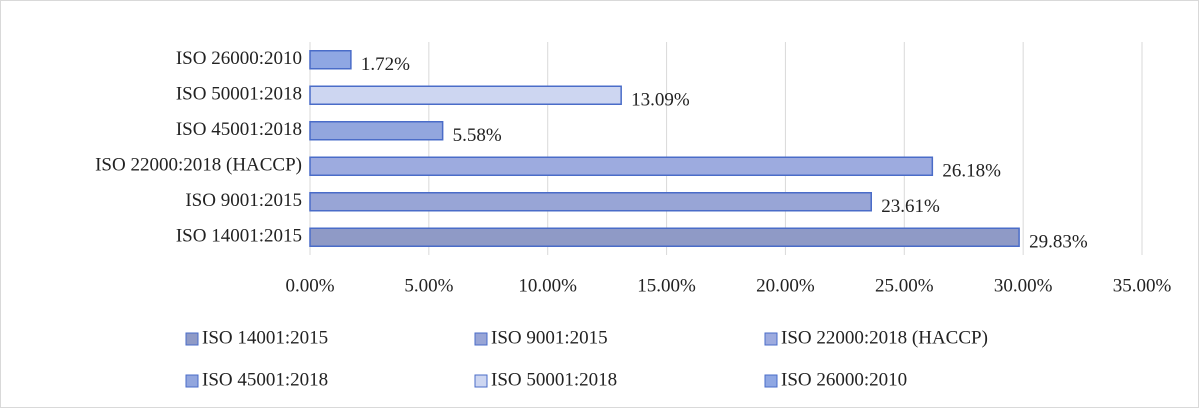 The height and width of the screenshot is (408, 1200). I want to click on legend-label: ISO 9001:2015, so click(549, 337).